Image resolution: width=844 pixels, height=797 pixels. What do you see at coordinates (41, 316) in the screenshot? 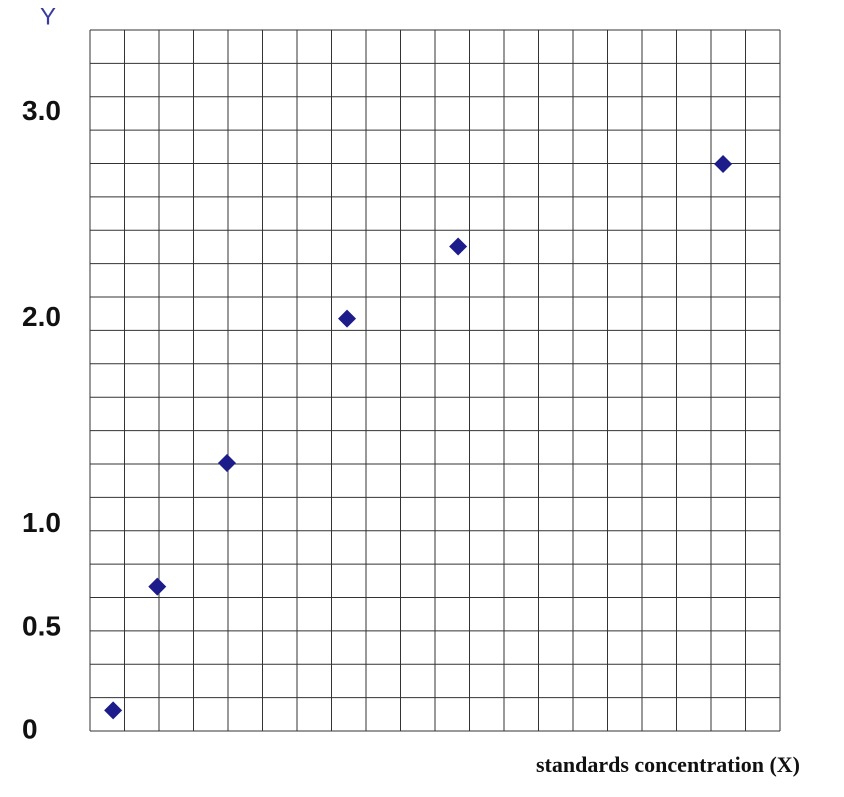
I see `y-tick-label: 2.0` at bounding box center [41, 316].